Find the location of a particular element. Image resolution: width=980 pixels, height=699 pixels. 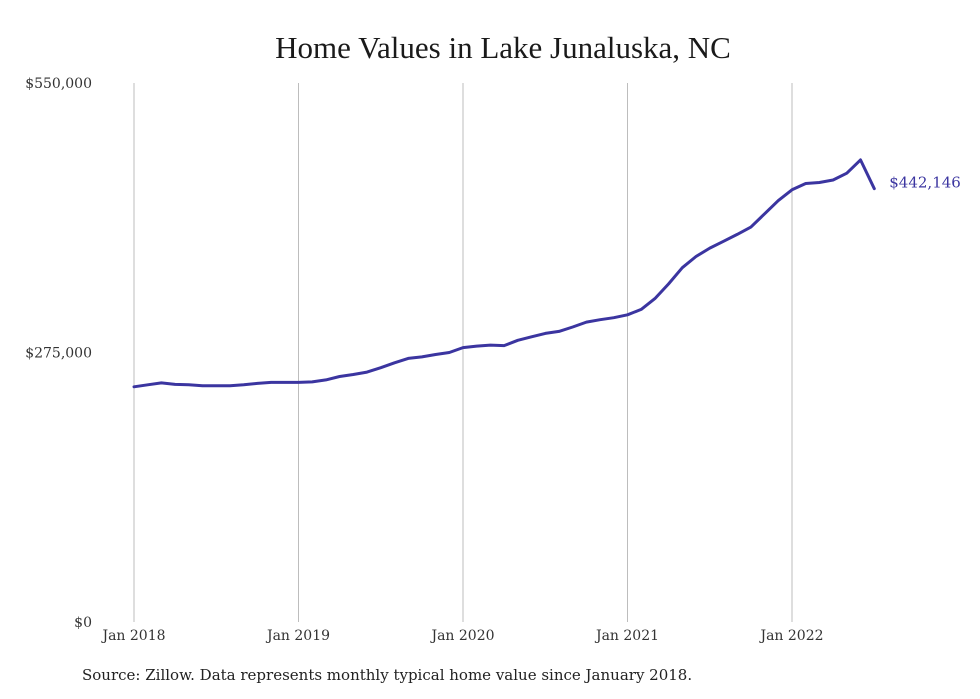

y-tick-label: $275,000 is located at coordinates (58, 354).